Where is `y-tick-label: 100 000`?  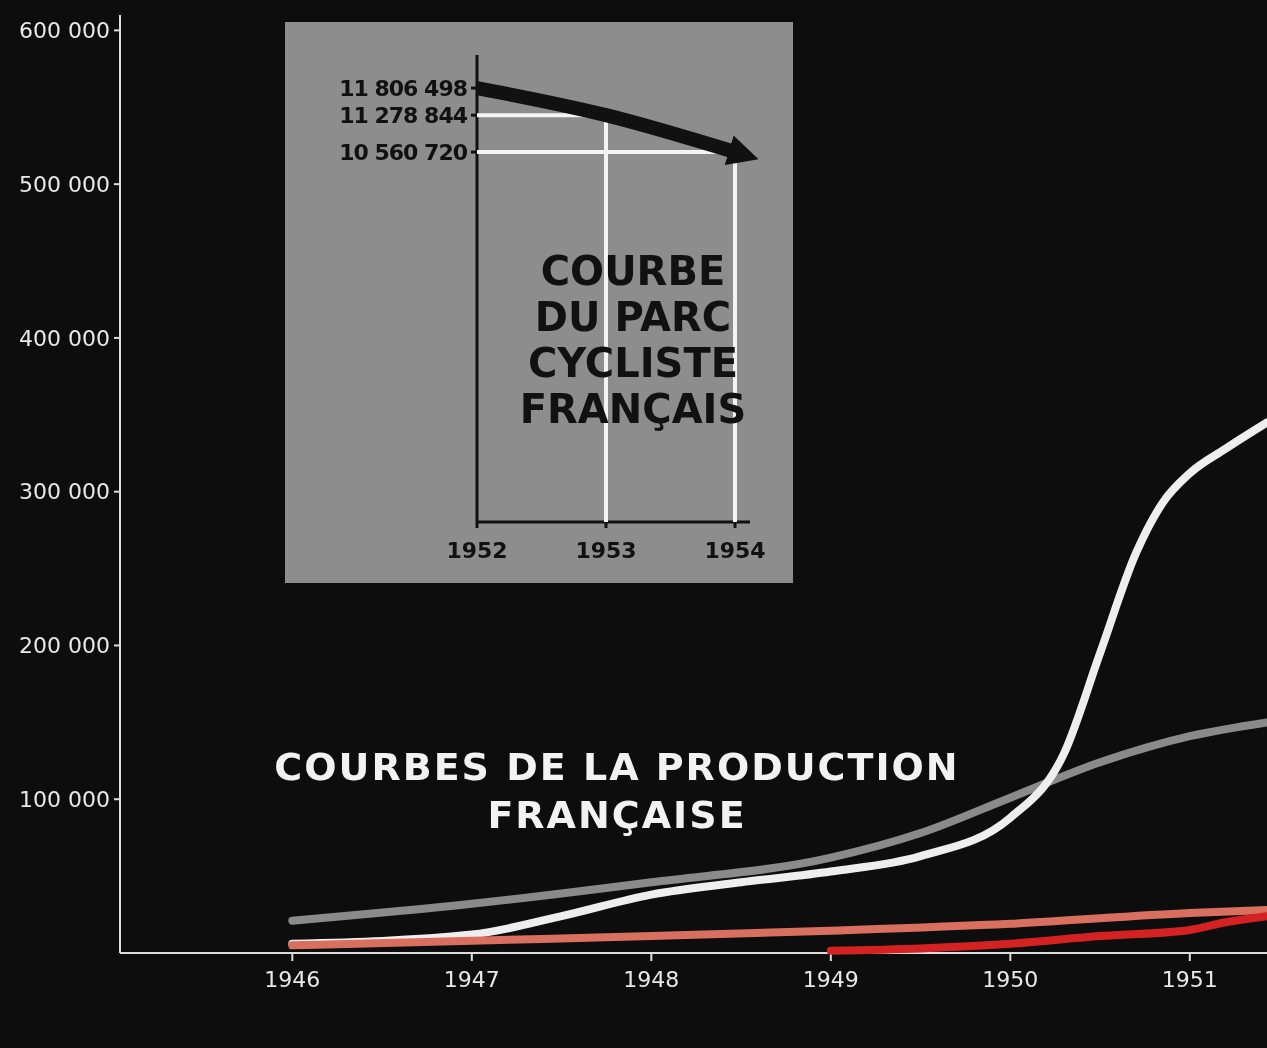
y-tick-label: 100 000 is located at coordinates (64, 799).